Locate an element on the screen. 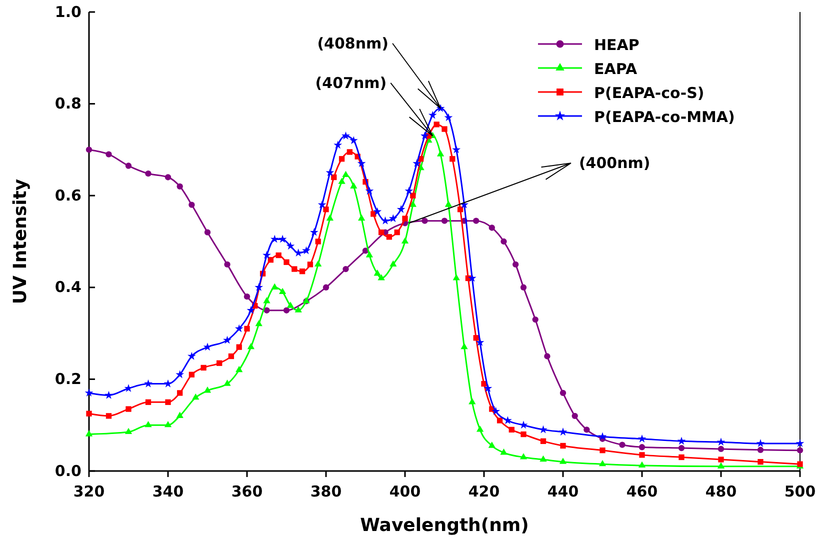  legend-label: EAPA is located at coordinates (616, 69).